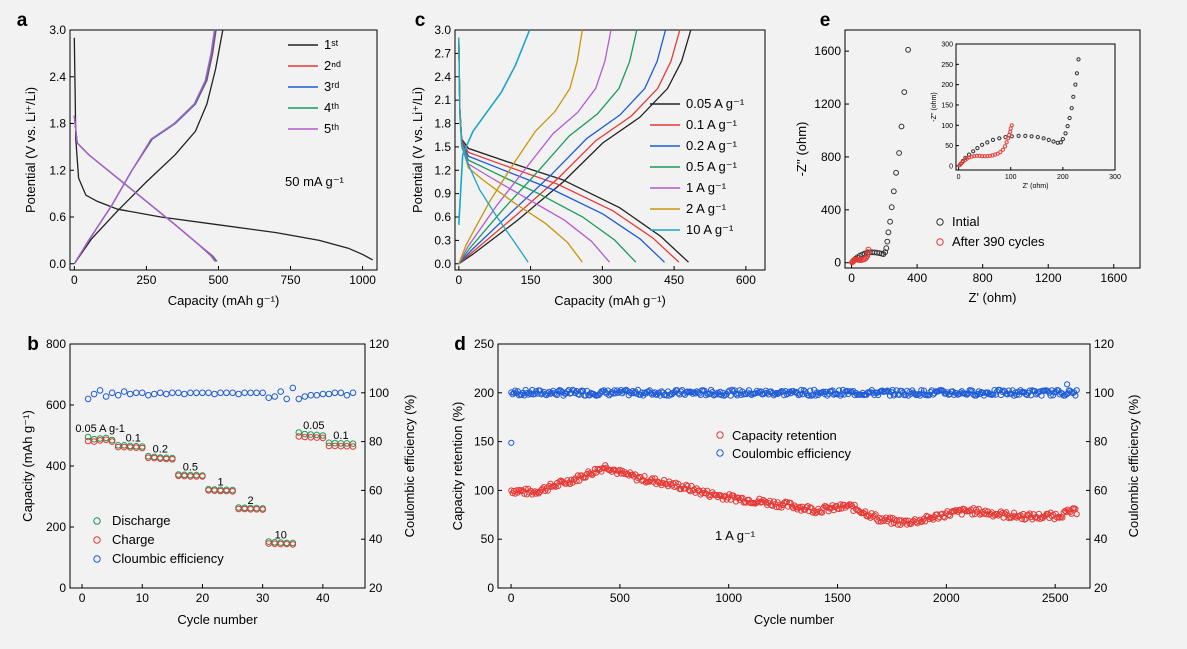  I want to click on panel-a-xtick-label: 500, so click(218, 280).